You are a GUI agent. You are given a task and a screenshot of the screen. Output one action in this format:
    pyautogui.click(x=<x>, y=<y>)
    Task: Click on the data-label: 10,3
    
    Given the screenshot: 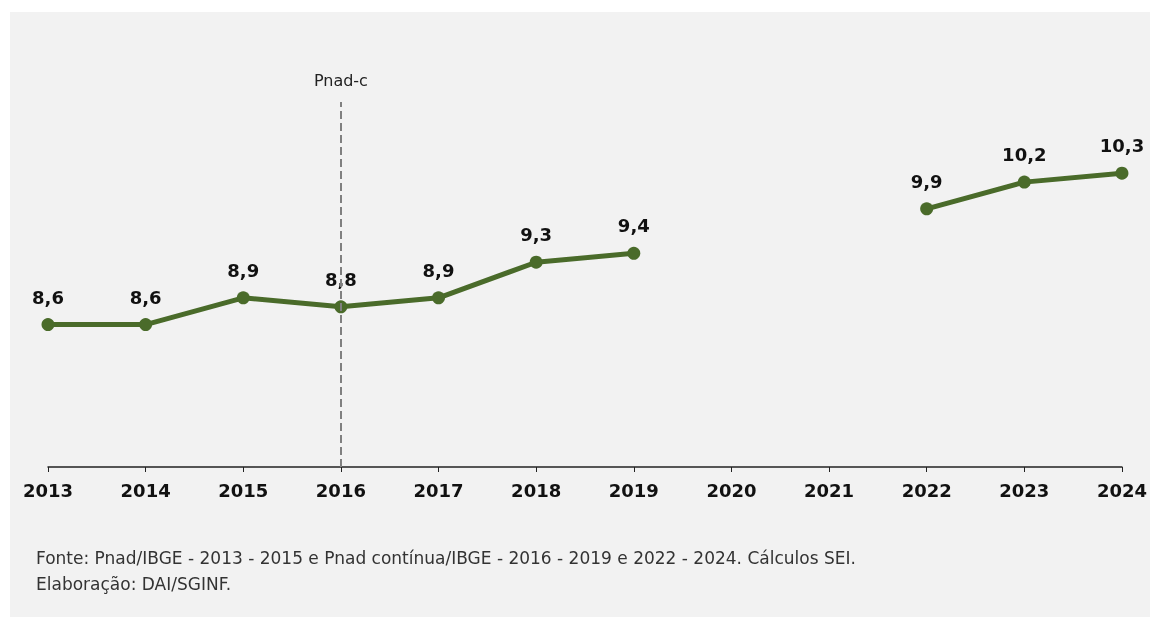 What is the action you would take?
    pyautogui.click(x=1122, y=146)
    